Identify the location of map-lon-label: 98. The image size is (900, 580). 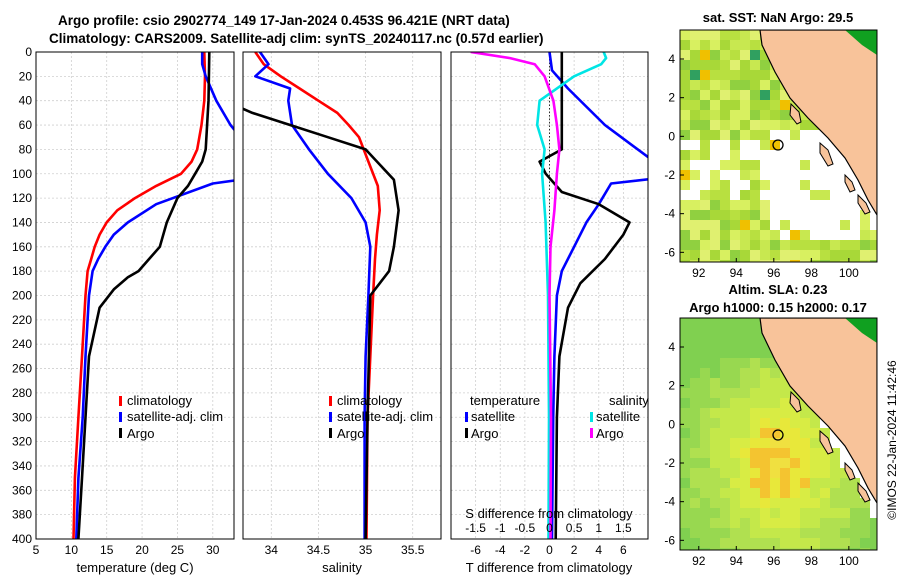
(812, 561).